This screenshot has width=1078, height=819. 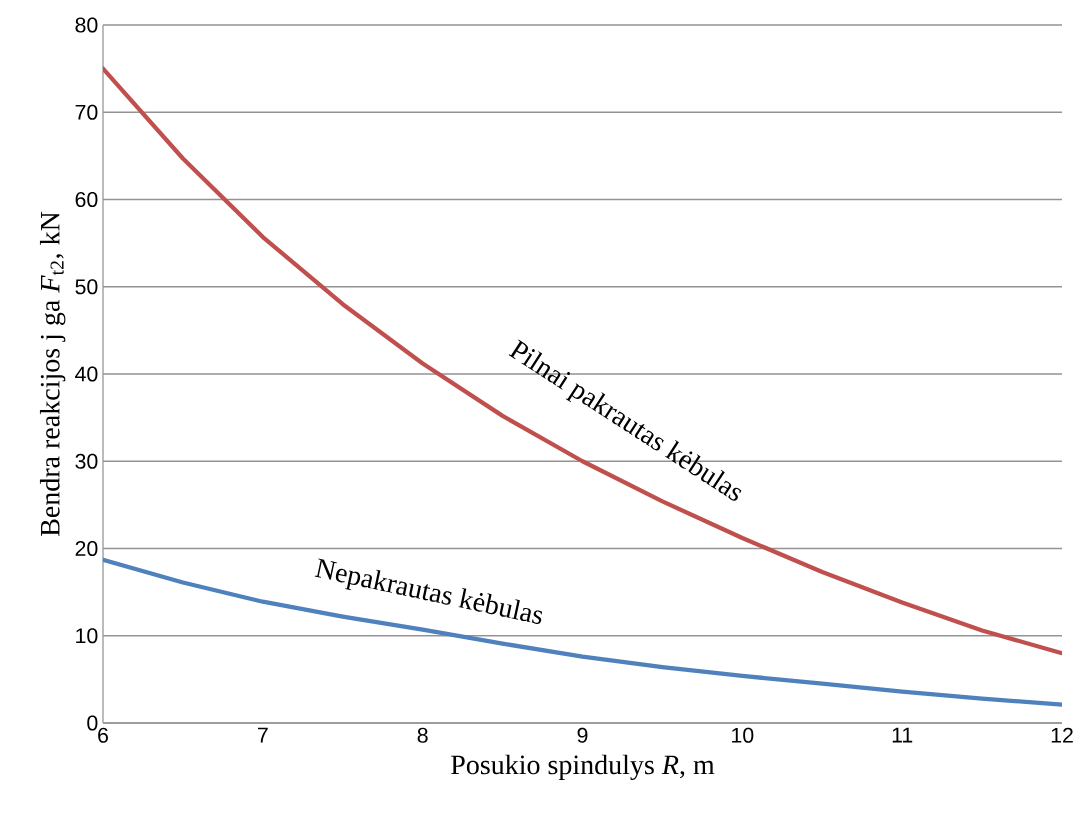 I want to click on y-tick-label: 20, so click(x=86, y=548).